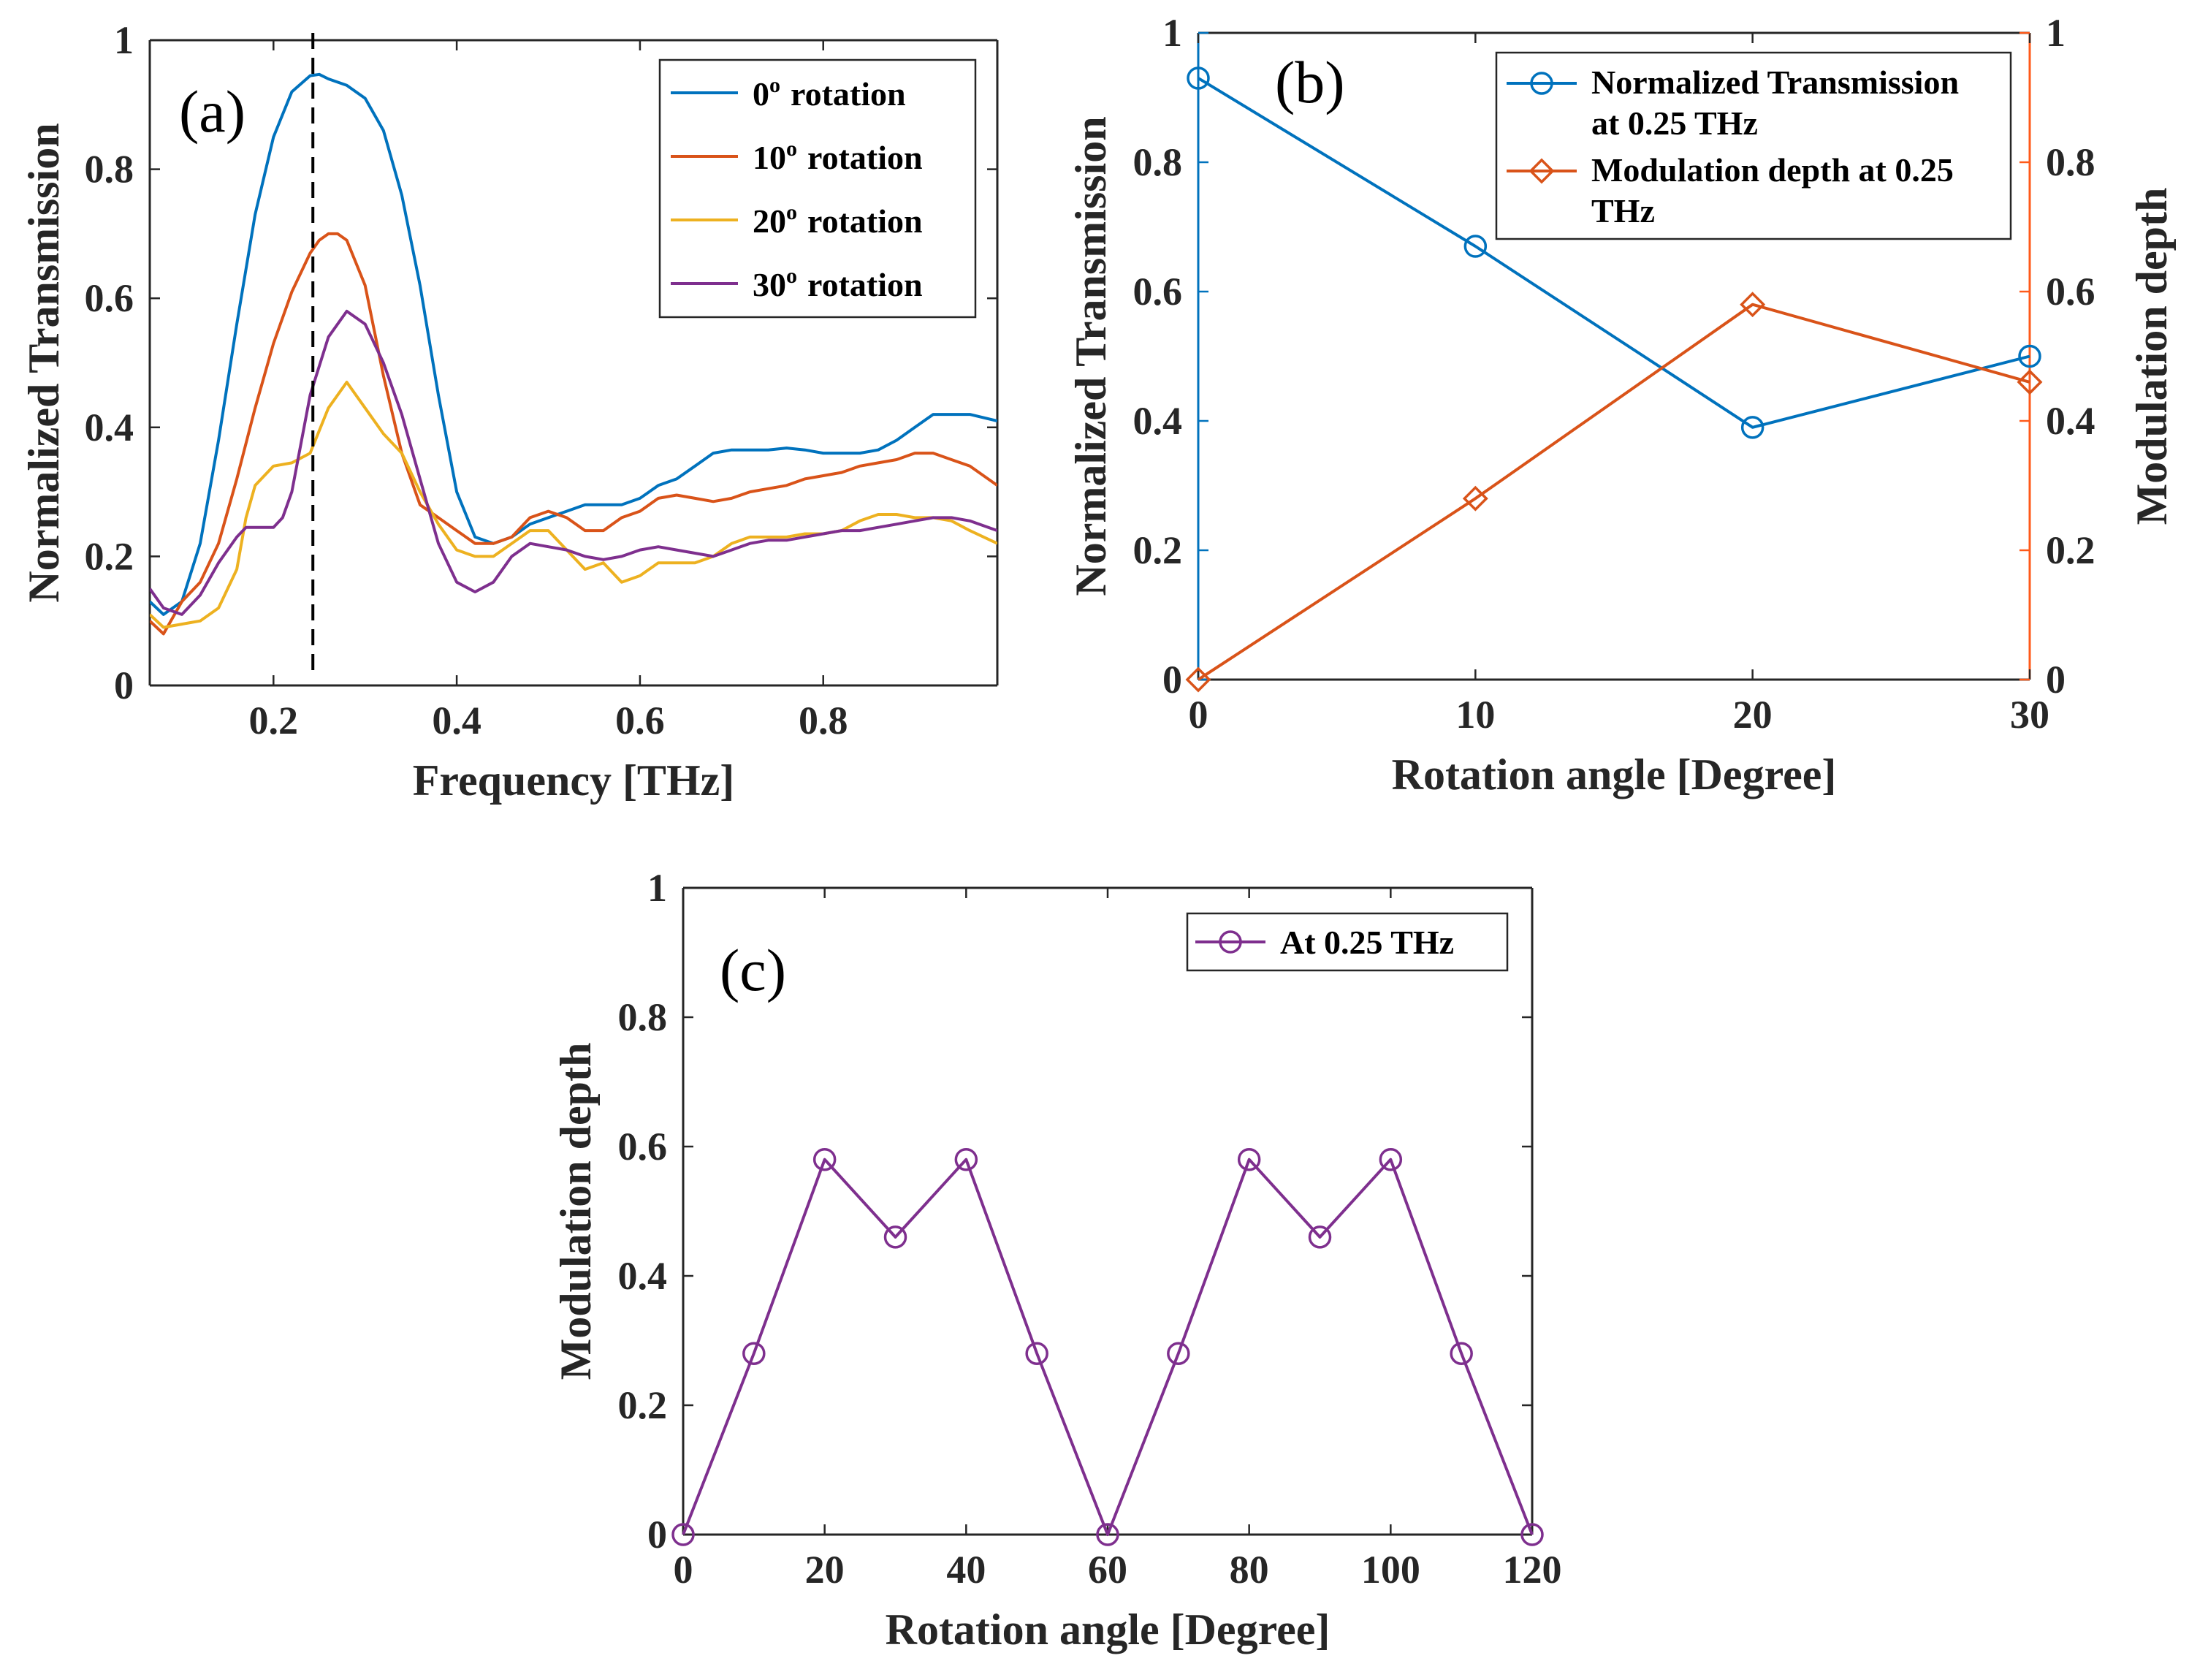 This screenshot has height=1680, width=2189. What do you see at coordinates (44, 362) in the screenshot?
I see `y-axis-label: Normalized Transmission` at bounding box center [44, 362].